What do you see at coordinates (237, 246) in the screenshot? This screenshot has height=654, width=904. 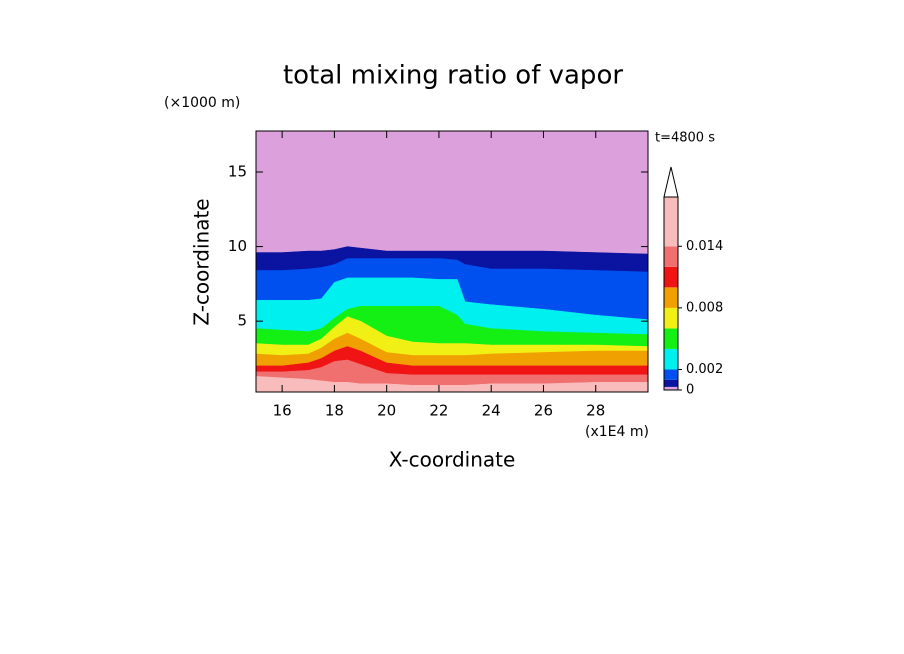 I see `y-tick-label: 10` at bounding box center [237, 246].